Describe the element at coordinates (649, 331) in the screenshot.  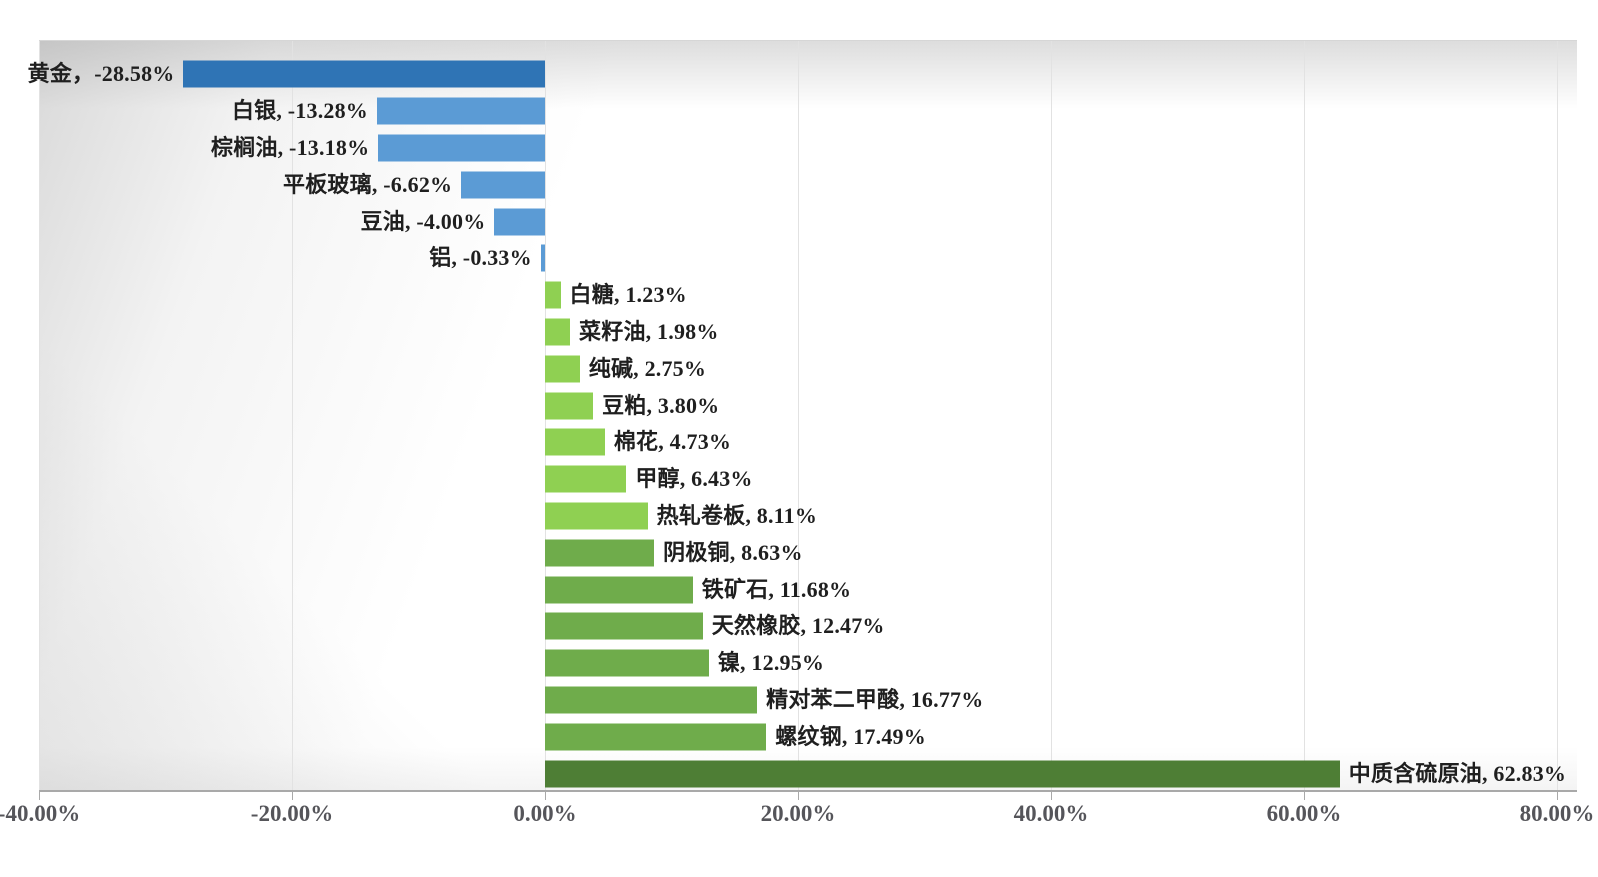
I see `bar-label: 菜籽油, 1.98%` at that location.